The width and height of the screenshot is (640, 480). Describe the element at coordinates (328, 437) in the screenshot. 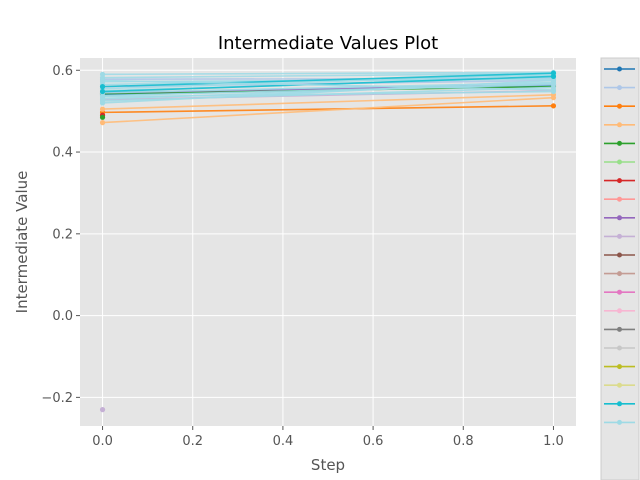

I see `x-axis-ticks: 0.0 0.2 0.4 0.6 0.8 1.0` at that location.